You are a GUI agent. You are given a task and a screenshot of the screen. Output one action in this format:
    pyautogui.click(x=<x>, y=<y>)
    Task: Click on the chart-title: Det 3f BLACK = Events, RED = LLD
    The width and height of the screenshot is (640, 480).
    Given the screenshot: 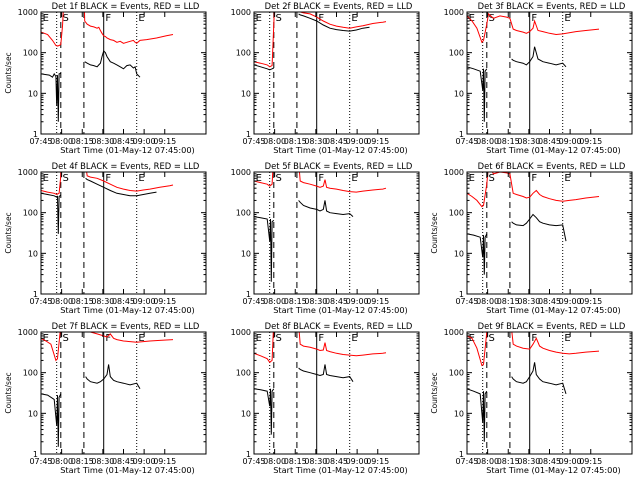 What is the action you would take?
    pyautogui.click(x=552, y=6)
    